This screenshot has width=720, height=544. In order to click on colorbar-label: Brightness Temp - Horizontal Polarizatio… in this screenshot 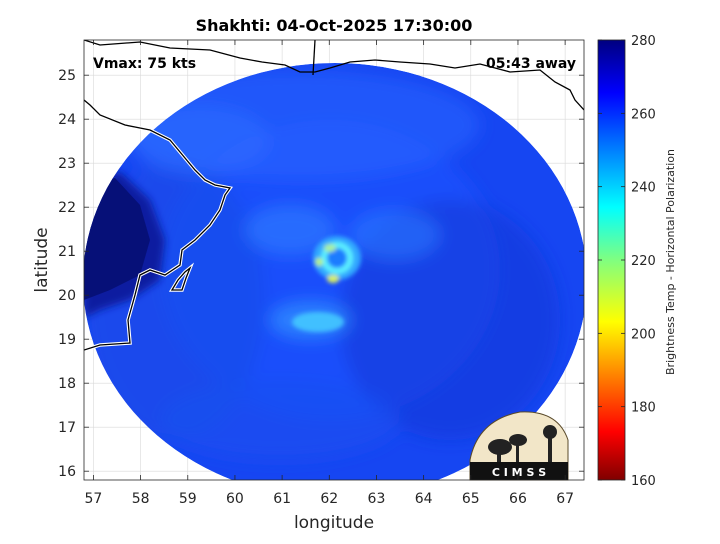, I will do `click(670, 262)`.